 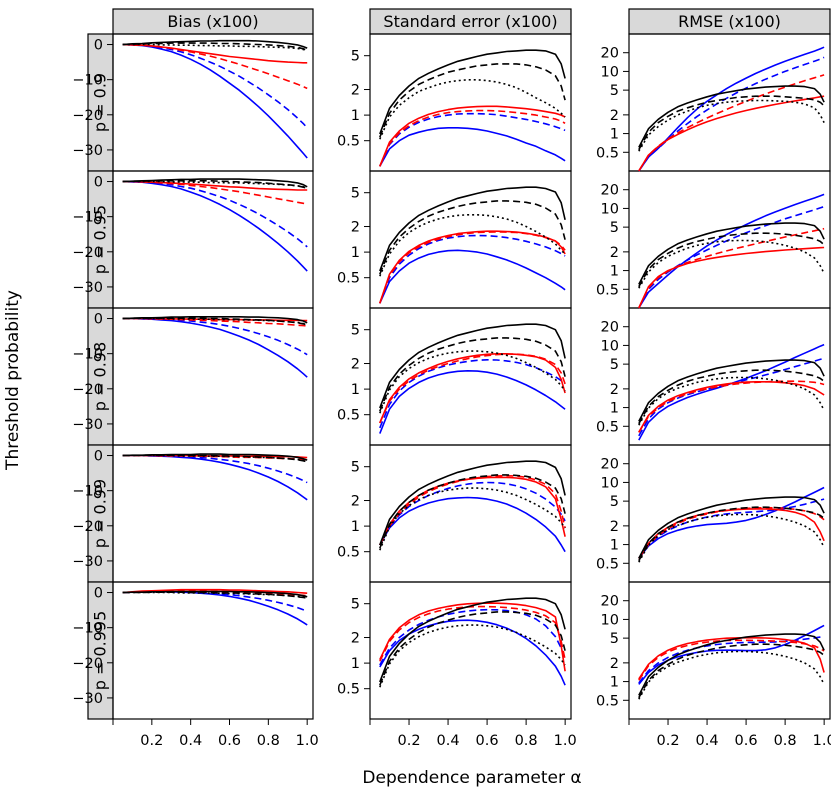 What do you see at coordinates (87, 355) in the screenshot?
I see `y-tick-label: −10` at bounding box center [87, 355].